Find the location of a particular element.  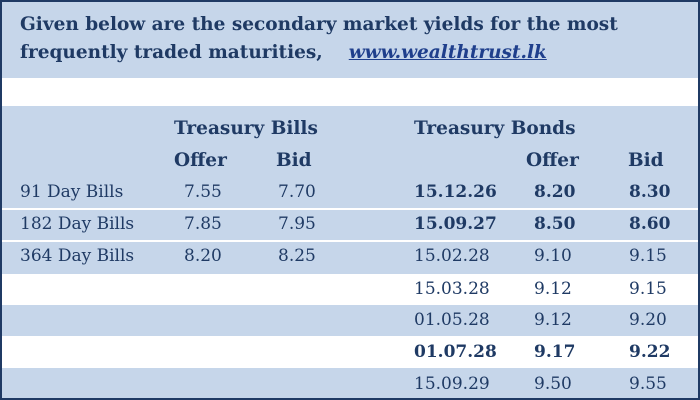

bond-bid: 9.22 is located at coordinates (650, 352).